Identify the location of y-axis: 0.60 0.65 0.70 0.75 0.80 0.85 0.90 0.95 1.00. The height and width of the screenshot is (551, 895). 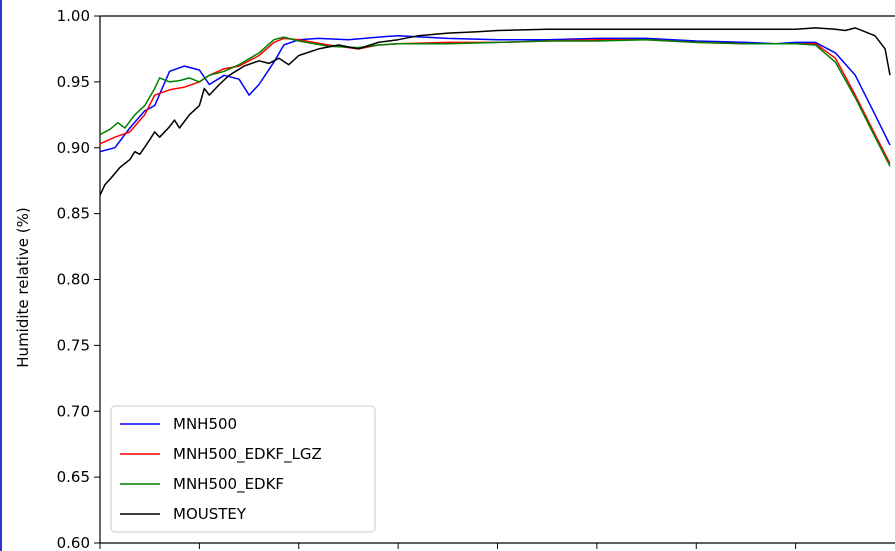
(78, 279).